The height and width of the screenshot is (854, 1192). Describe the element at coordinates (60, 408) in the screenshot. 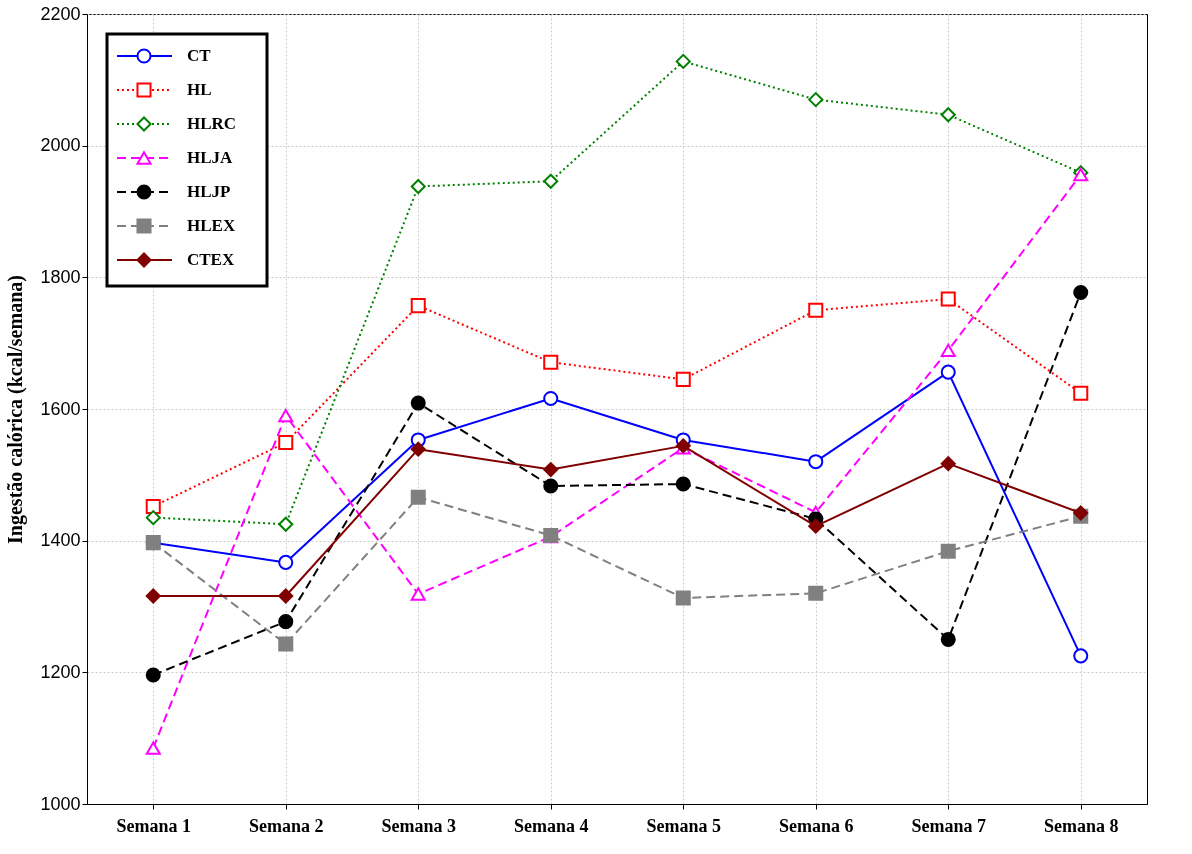

I see `y-tick-label: 1600` at that location.